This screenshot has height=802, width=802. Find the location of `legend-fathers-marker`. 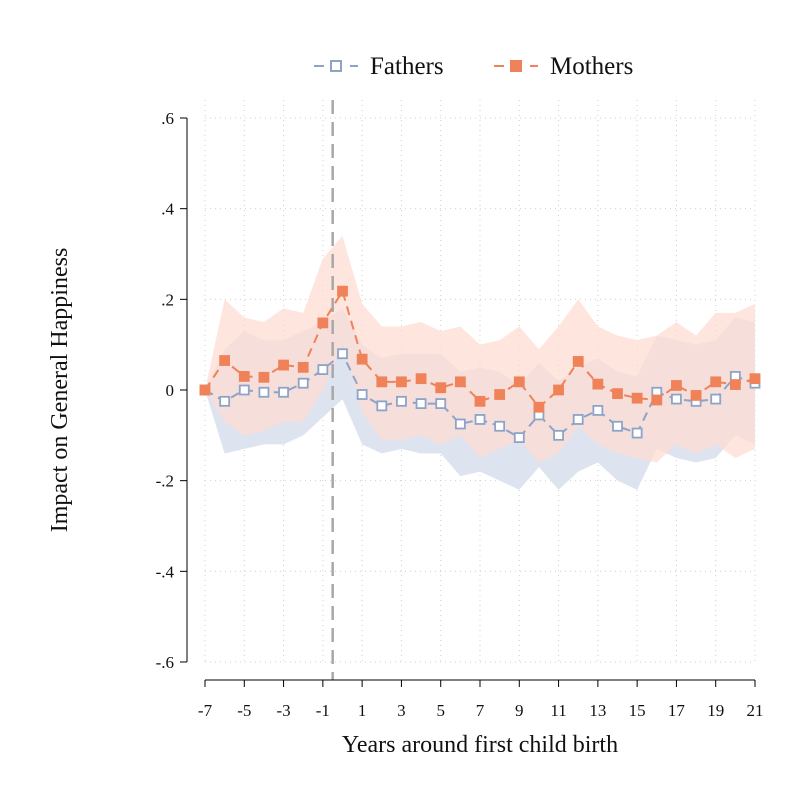

legend-fathers-marker is located at coordinates (336, 66).